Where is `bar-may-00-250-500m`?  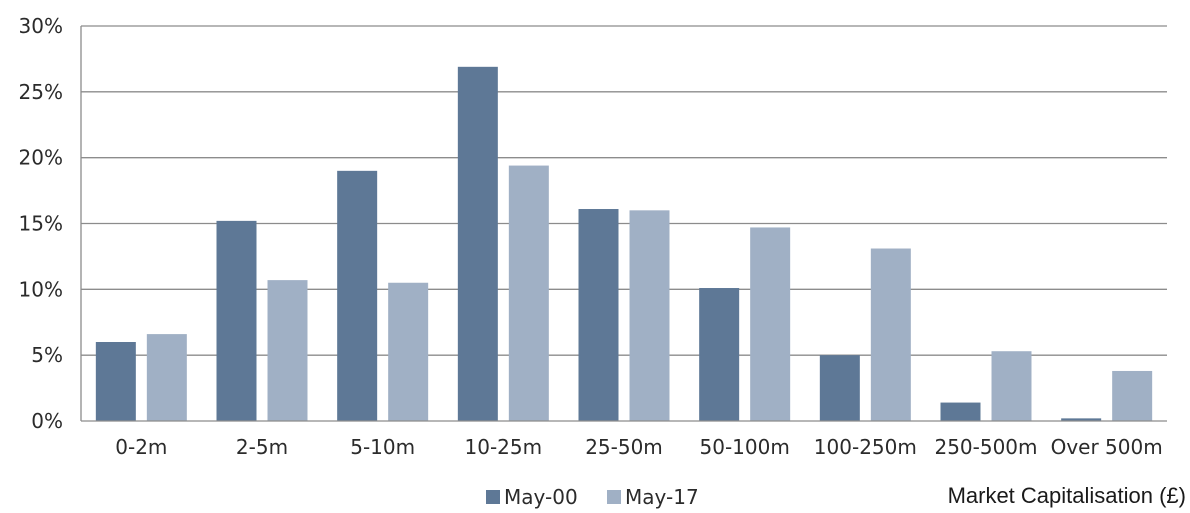 bar-may-00-250-500m is located at coordinates (960, 411).